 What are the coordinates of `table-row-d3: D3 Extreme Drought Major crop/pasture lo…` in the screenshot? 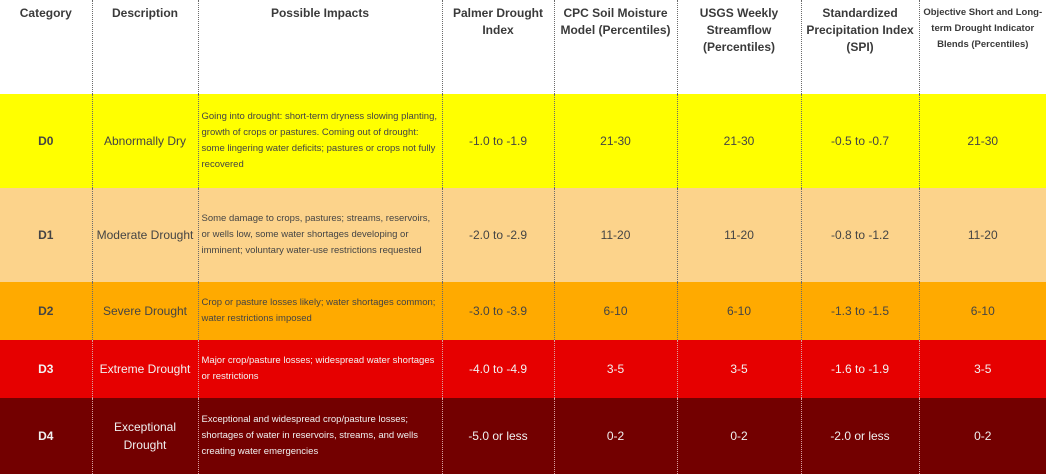 It's located at (523, 369).